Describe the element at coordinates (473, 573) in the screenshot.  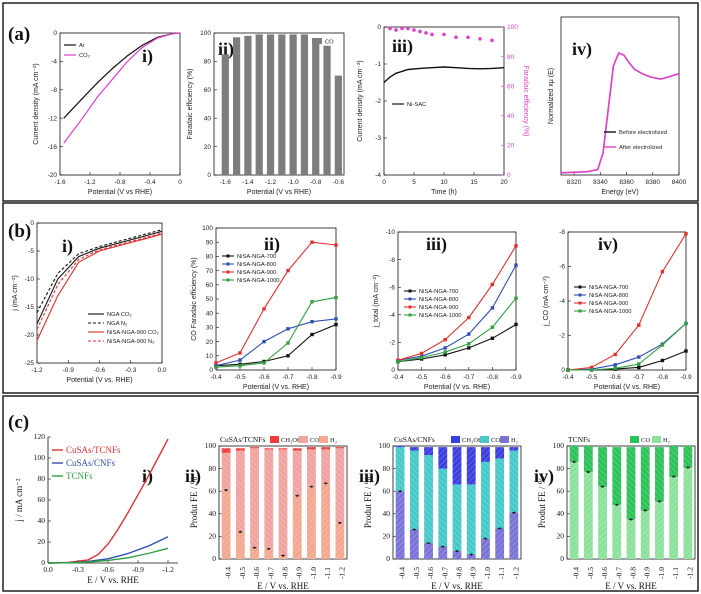
I see `c-iii-xtick-label: -0.9` at that location.